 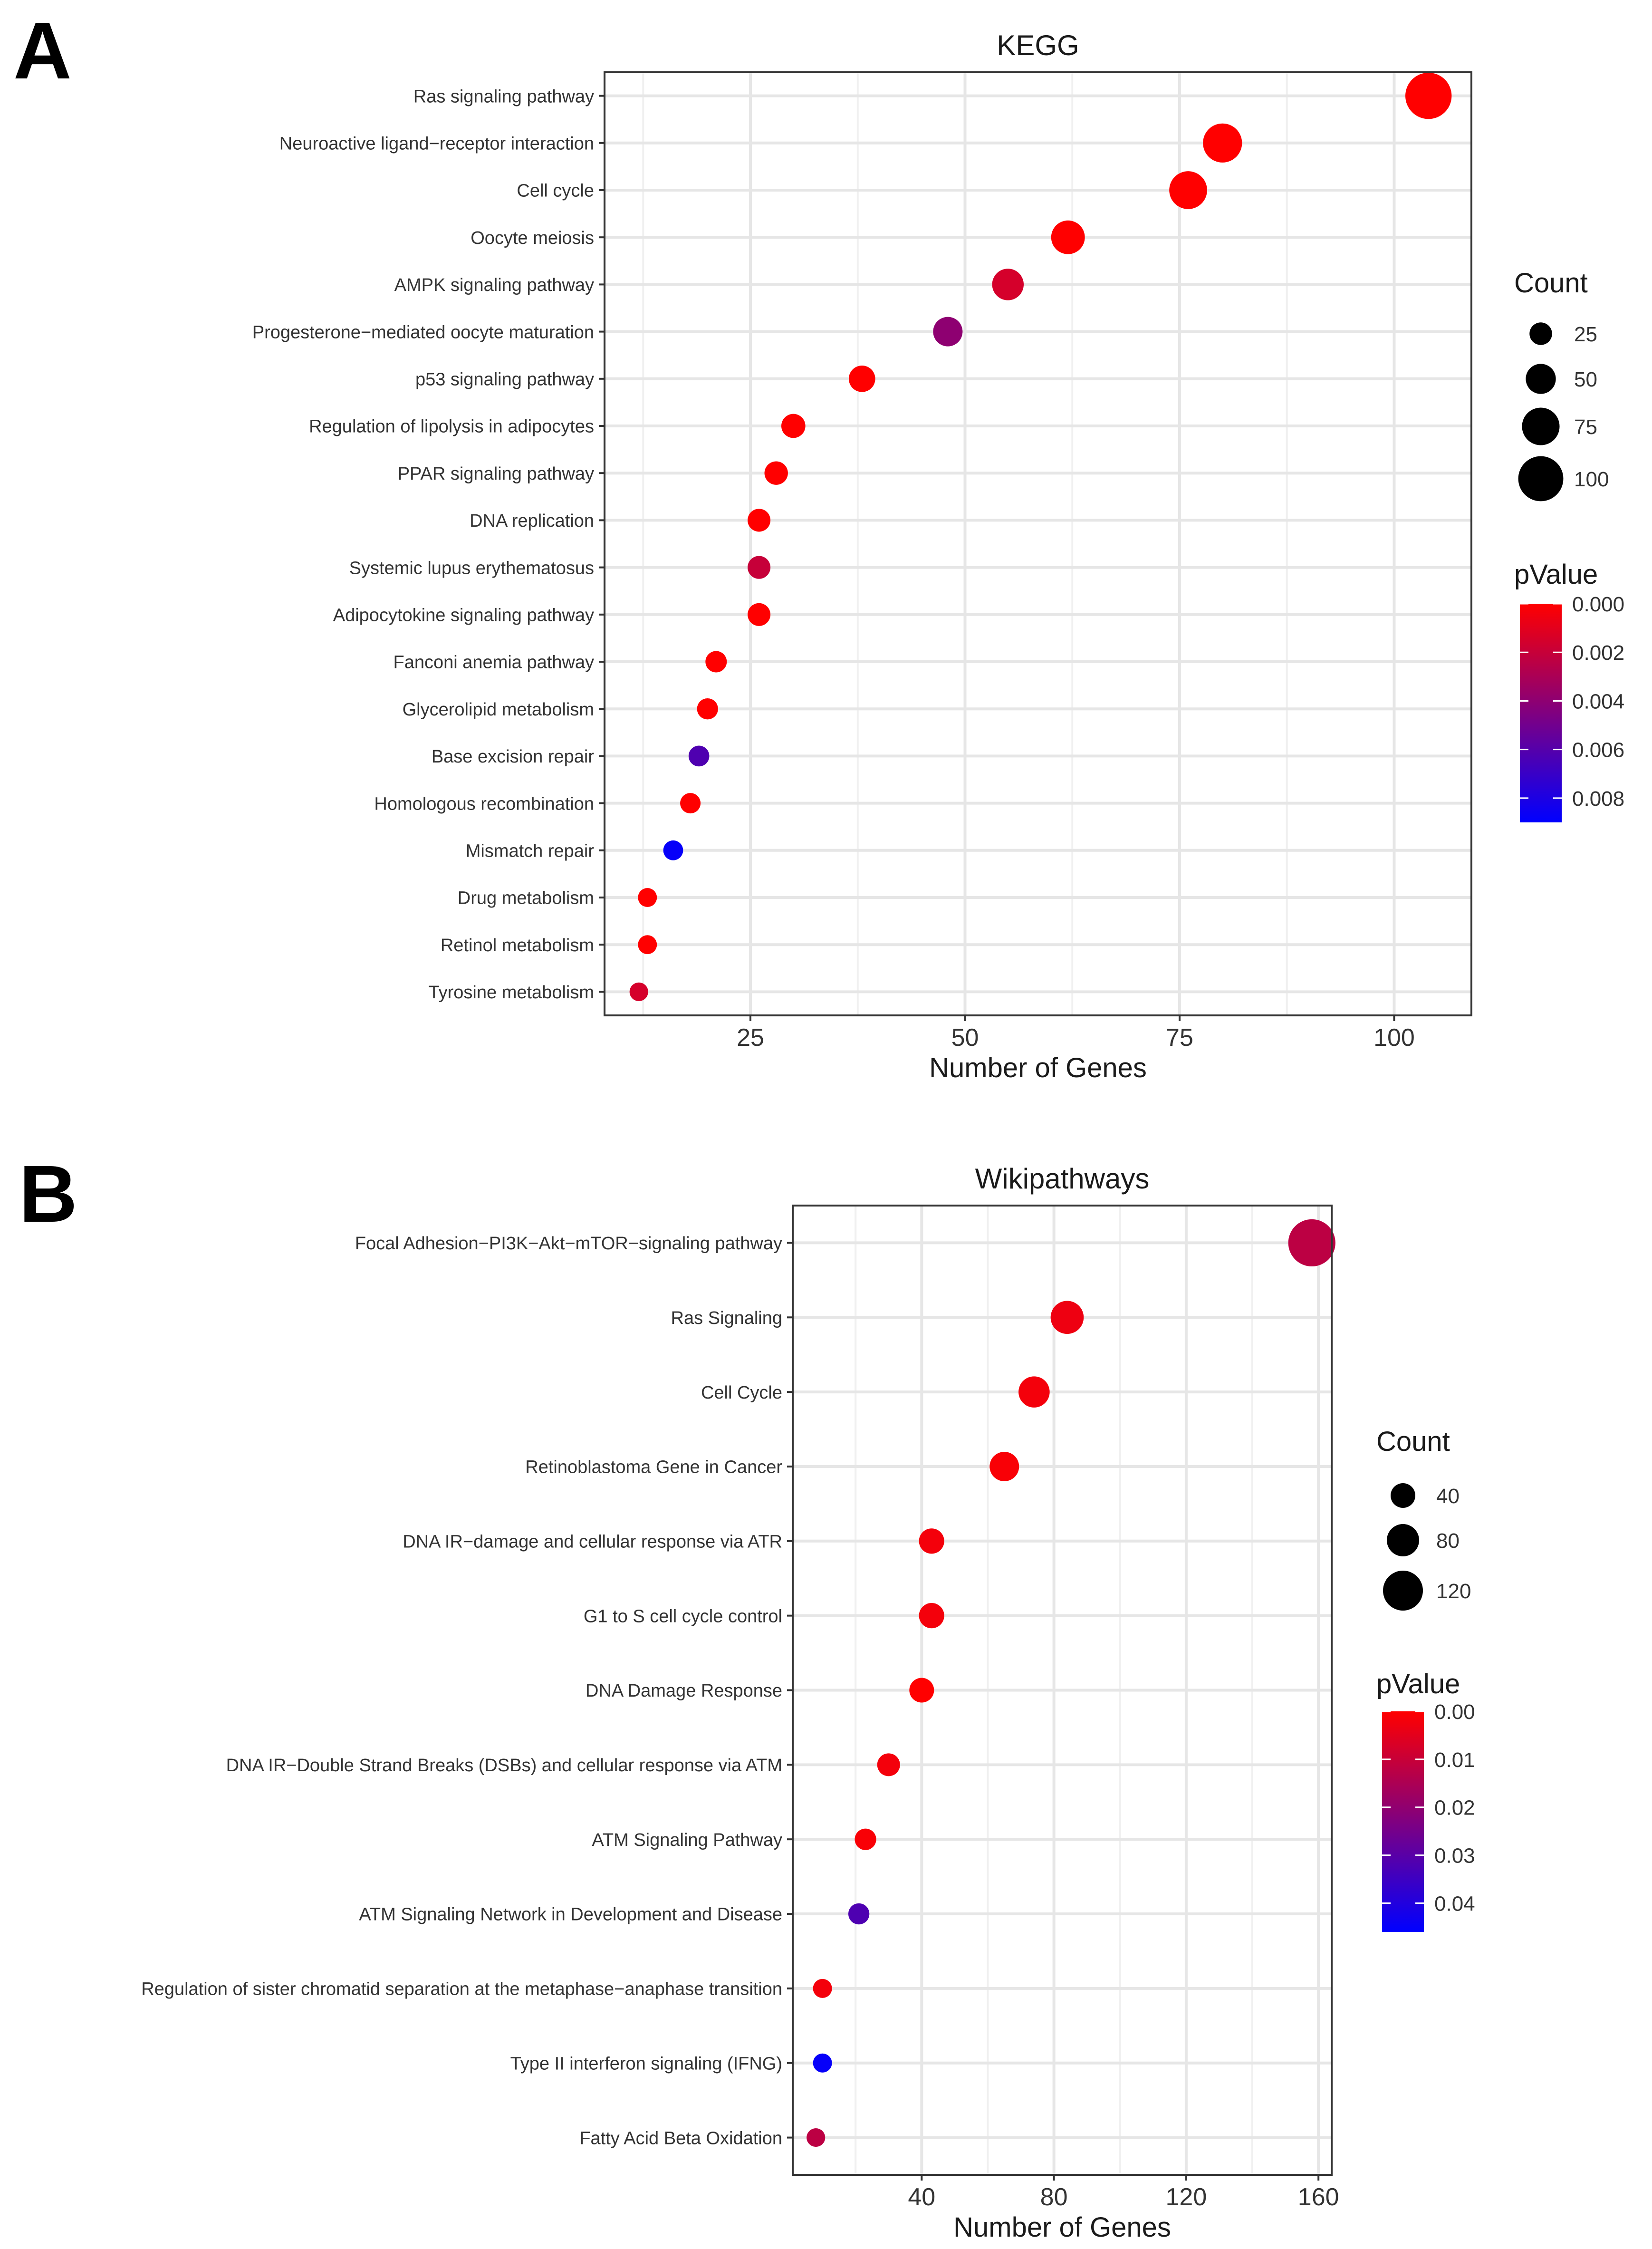 What do you see at coordinates (1454, 1903) in the screenshot?
I see `color-legend-label: 0.04` at bounding box center [1454, 1903].